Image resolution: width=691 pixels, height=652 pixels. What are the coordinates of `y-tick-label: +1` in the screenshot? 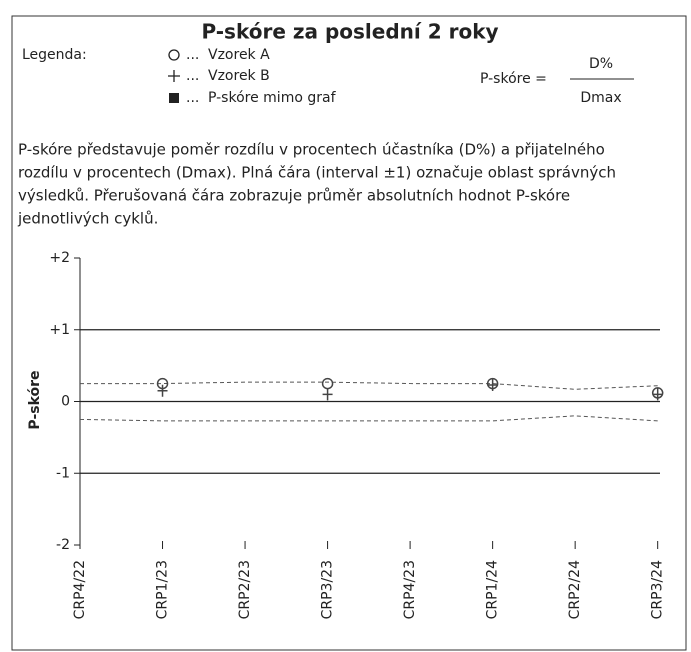 It's located at (59, 330).